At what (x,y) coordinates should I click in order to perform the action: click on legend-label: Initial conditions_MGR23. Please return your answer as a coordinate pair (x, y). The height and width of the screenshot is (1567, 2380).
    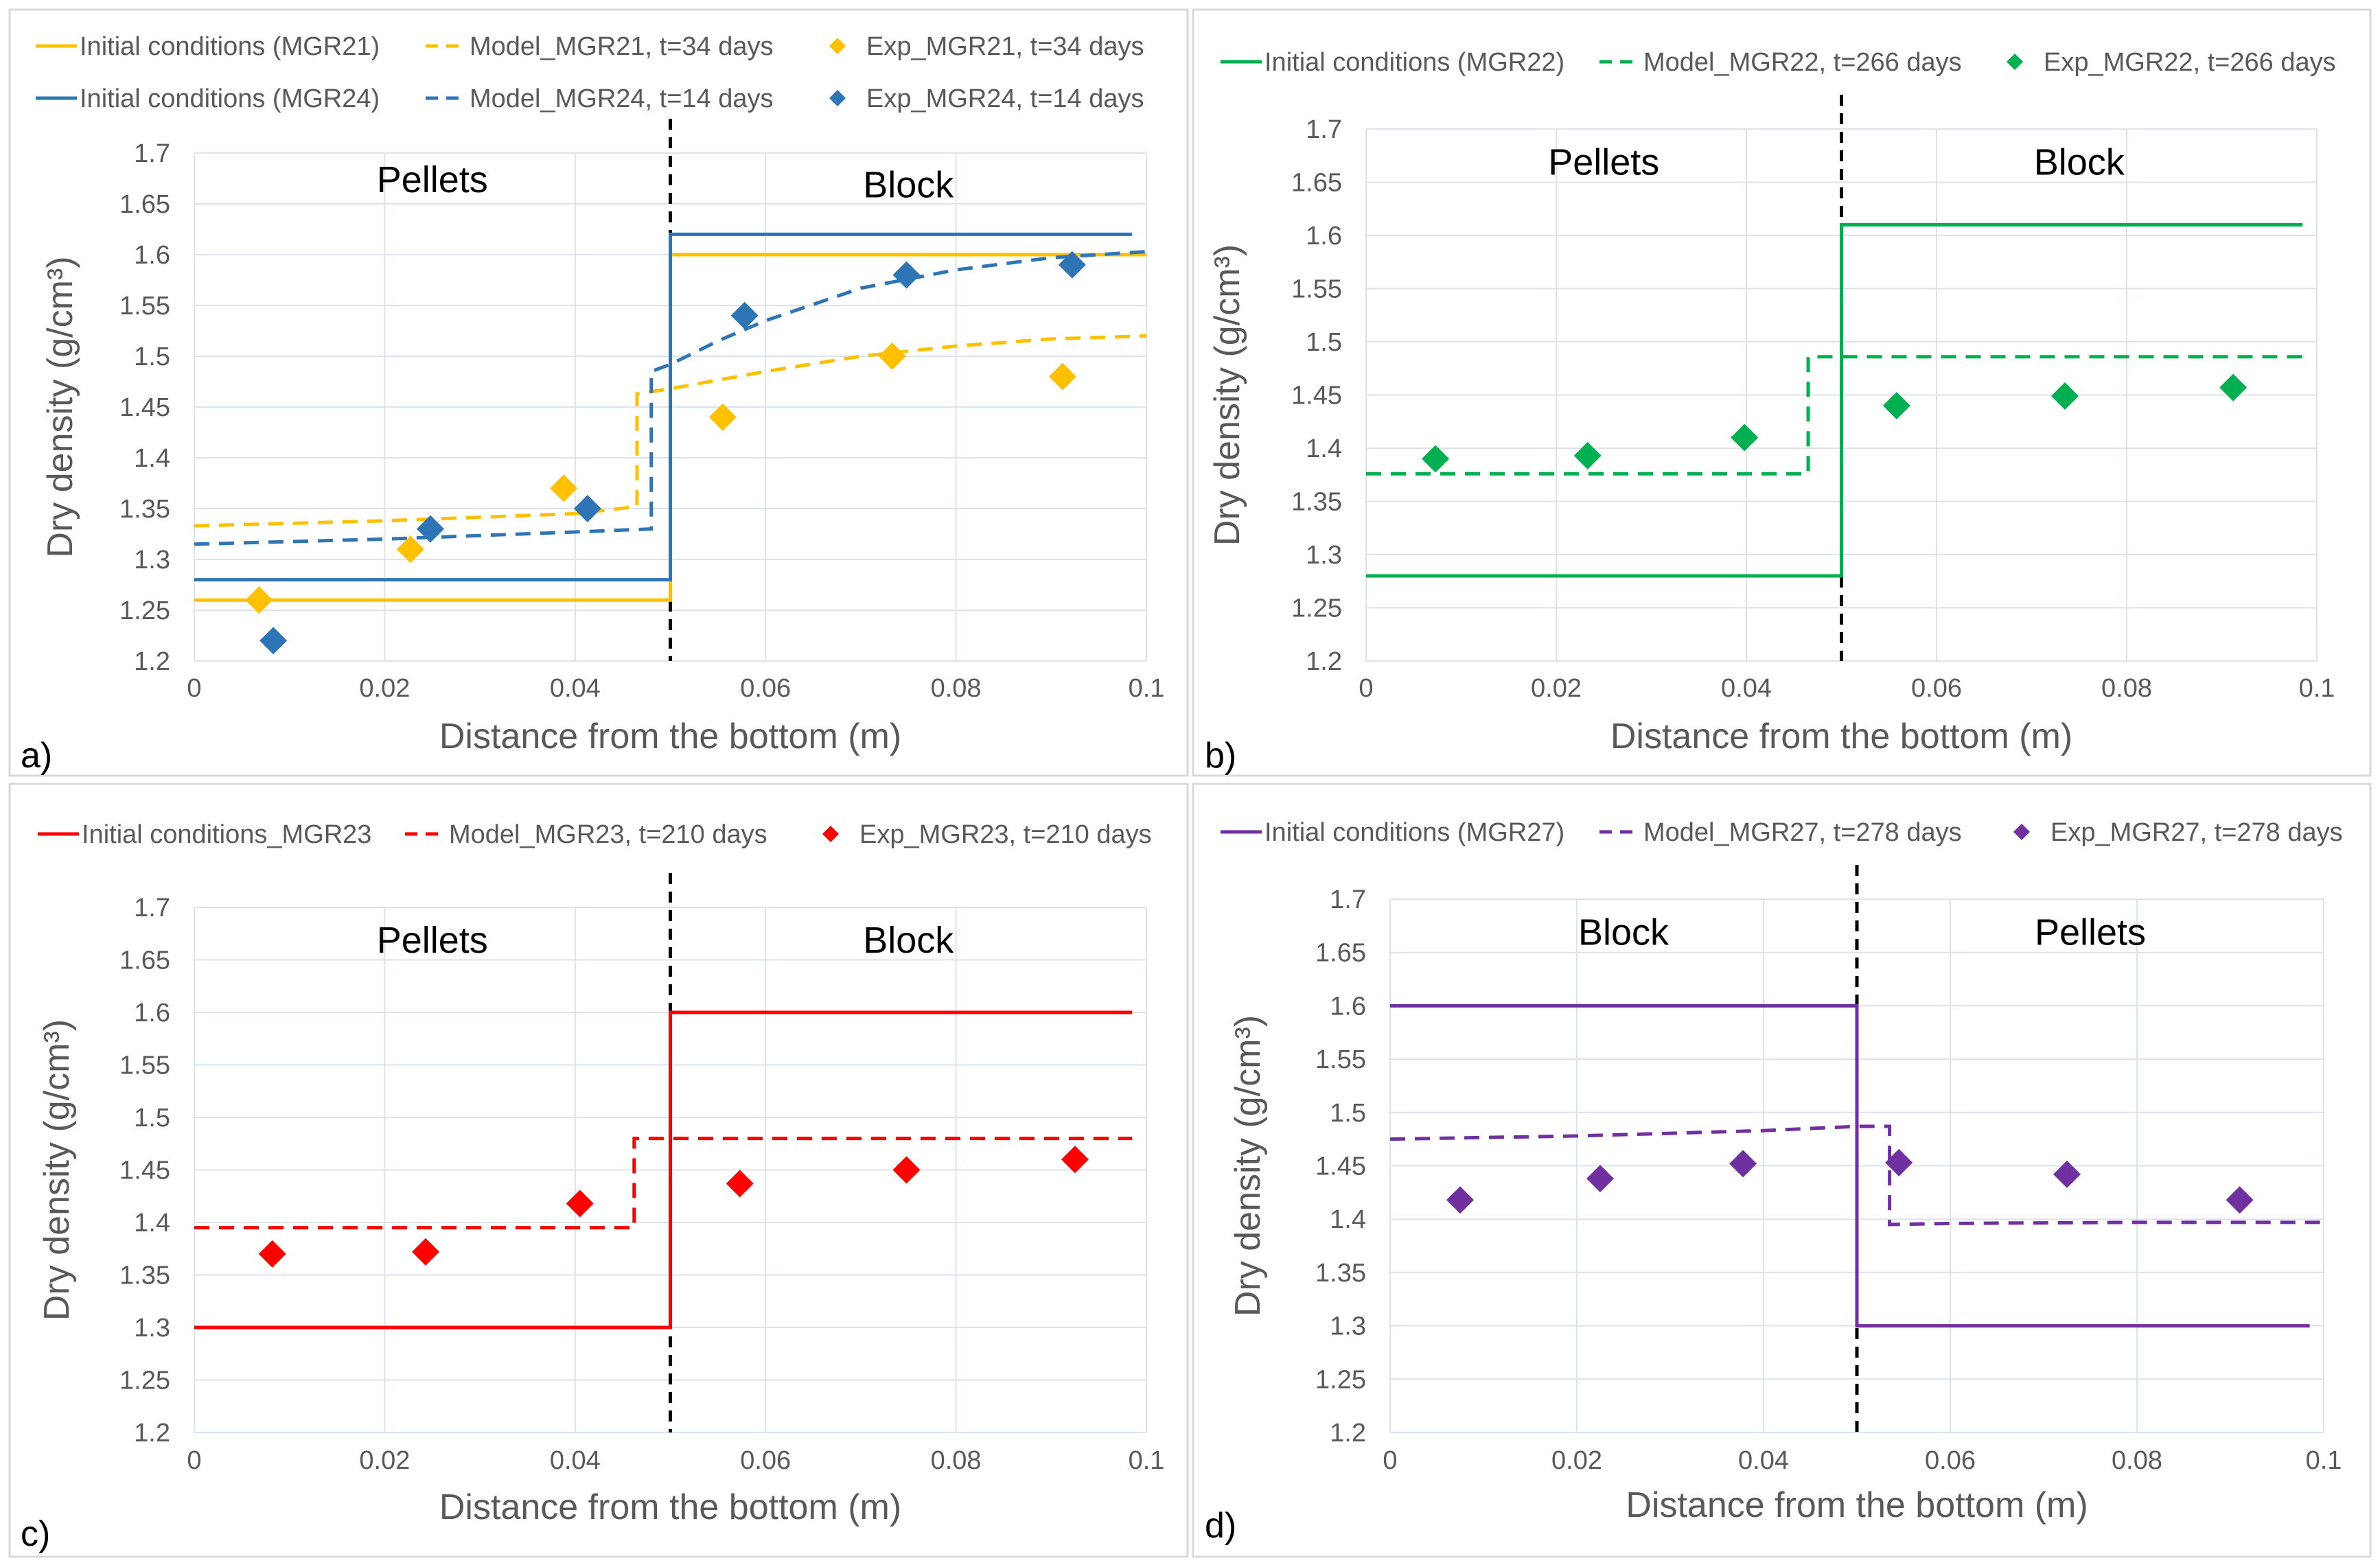
    Looking at the image, I should click on (226, 834).